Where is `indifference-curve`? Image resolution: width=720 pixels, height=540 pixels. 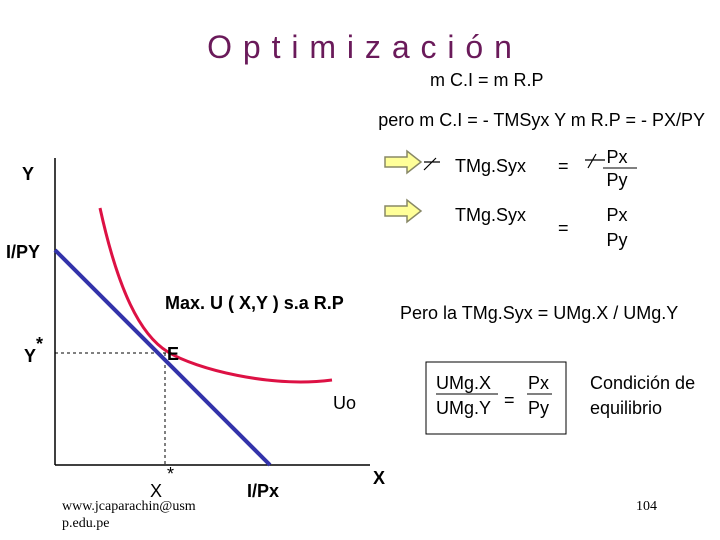
indifference-curve is located at coordinates (215, 295).